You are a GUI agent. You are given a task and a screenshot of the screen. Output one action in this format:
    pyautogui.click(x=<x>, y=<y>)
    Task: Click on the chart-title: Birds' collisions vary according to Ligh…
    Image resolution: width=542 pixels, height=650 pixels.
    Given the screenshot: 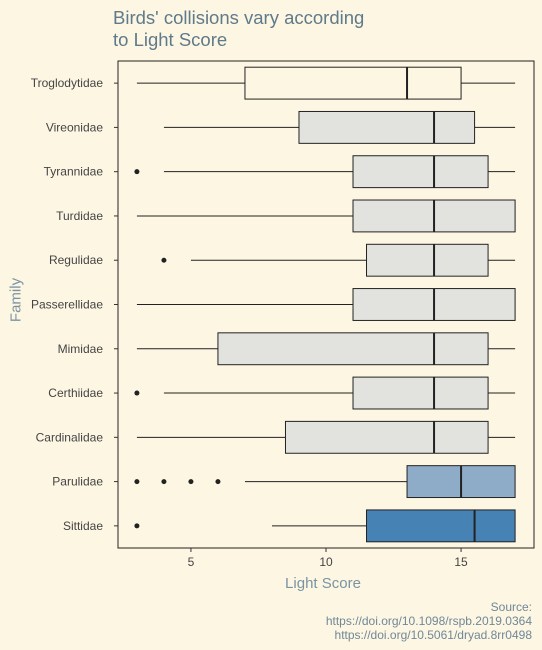 What is the action you would take?
    pyautogui.click(x=239, y=28)
    